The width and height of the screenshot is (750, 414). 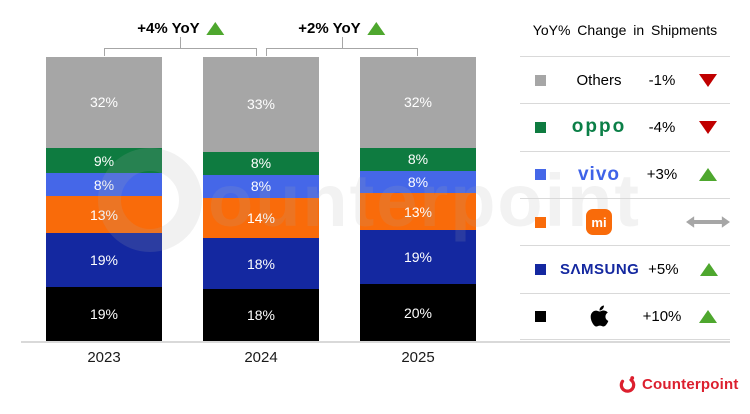 I want to click on segment-xiaomi-2023: 13%, so click(x=104, y=215).